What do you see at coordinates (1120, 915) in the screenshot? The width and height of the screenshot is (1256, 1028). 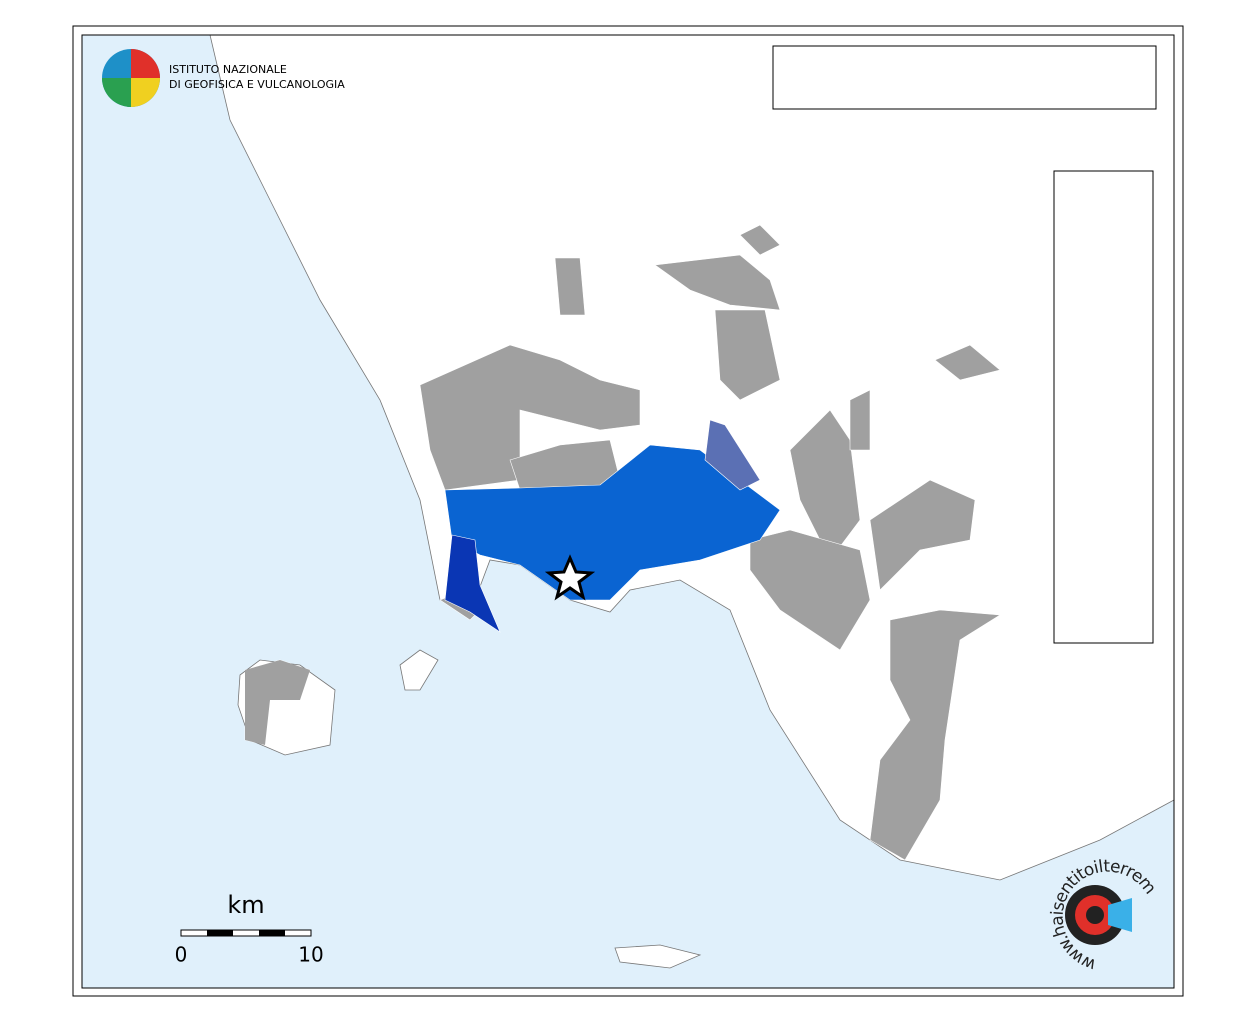 I see `watermark-megaphone` at bounding box center [1120, 915].